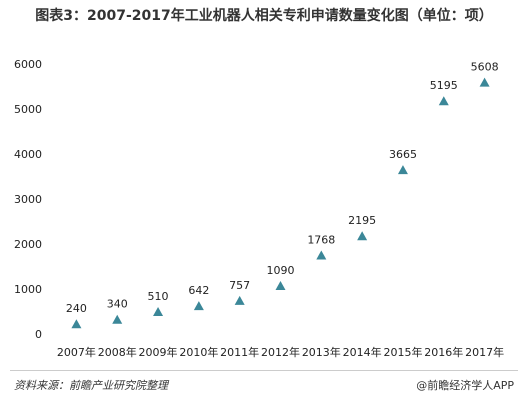 This screenshot has width=528, height=404. Describe the element at coordinates (362, 220) in the screenshot. I see `data-label: 2195` at that location.